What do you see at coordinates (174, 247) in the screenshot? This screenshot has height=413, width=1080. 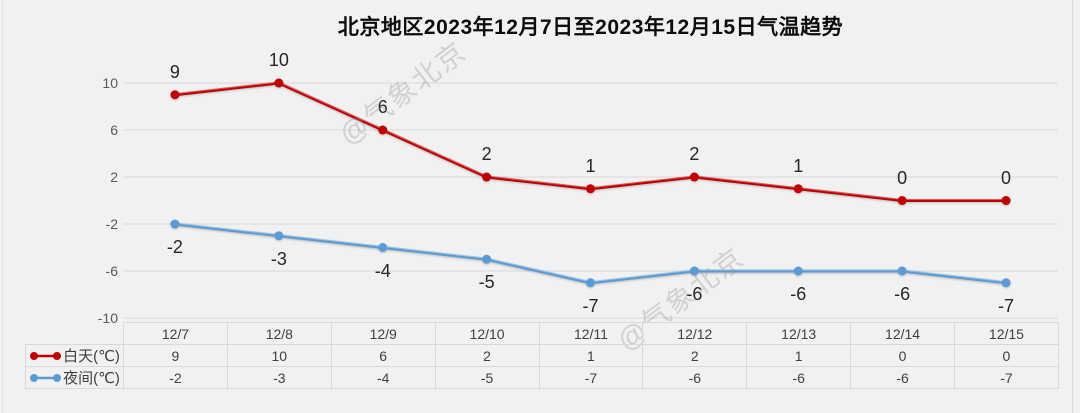 I see `data-label: -2` at bounding box center [174, 247].